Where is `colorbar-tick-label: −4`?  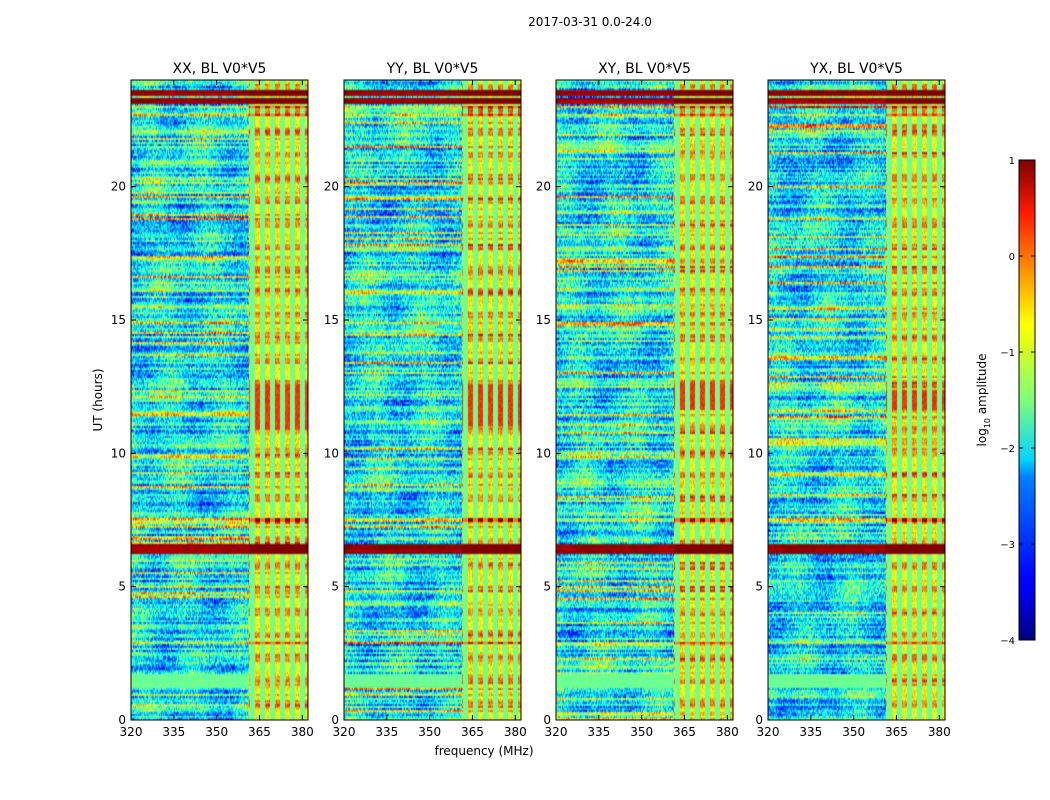
colorbar-tick-label: −4 is located at coordinates (1007, 641).